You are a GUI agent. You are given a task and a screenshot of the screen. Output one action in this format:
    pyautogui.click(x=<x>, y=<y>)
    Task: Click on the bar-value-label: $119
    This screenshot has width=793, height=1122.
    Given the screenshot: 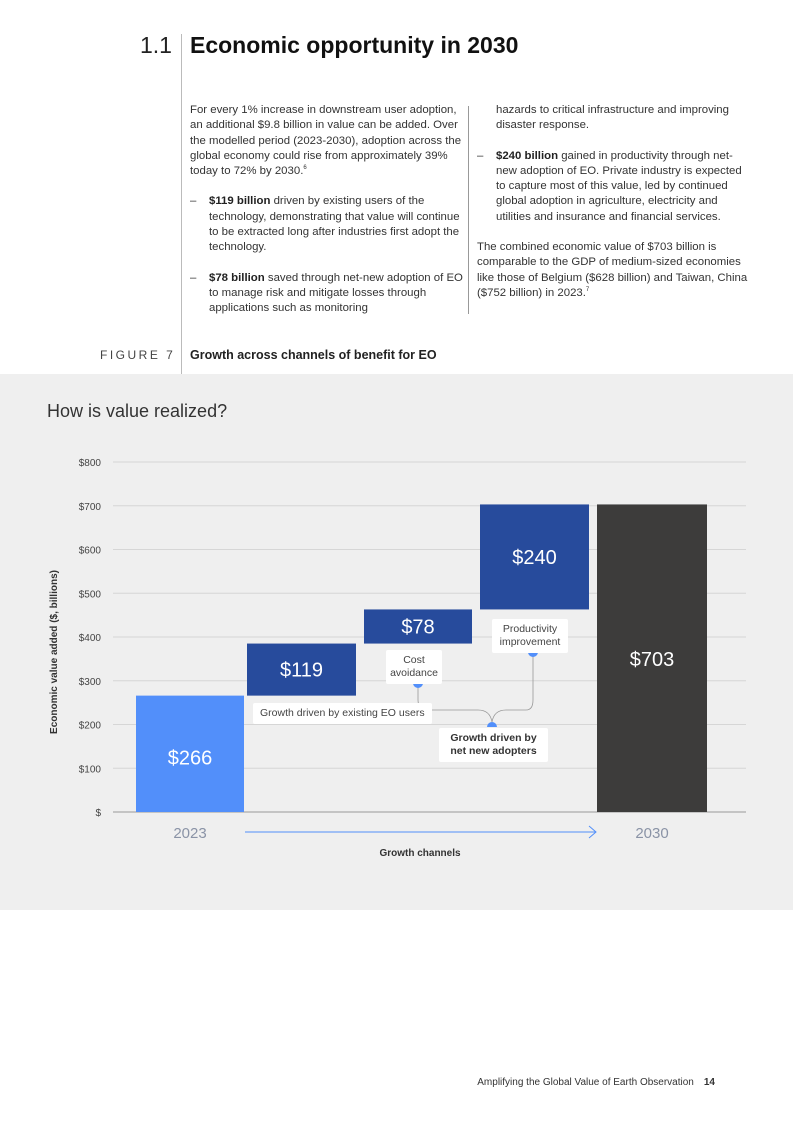 What is the action you would take?
    pyautogui.click(x=301, y=671)
    